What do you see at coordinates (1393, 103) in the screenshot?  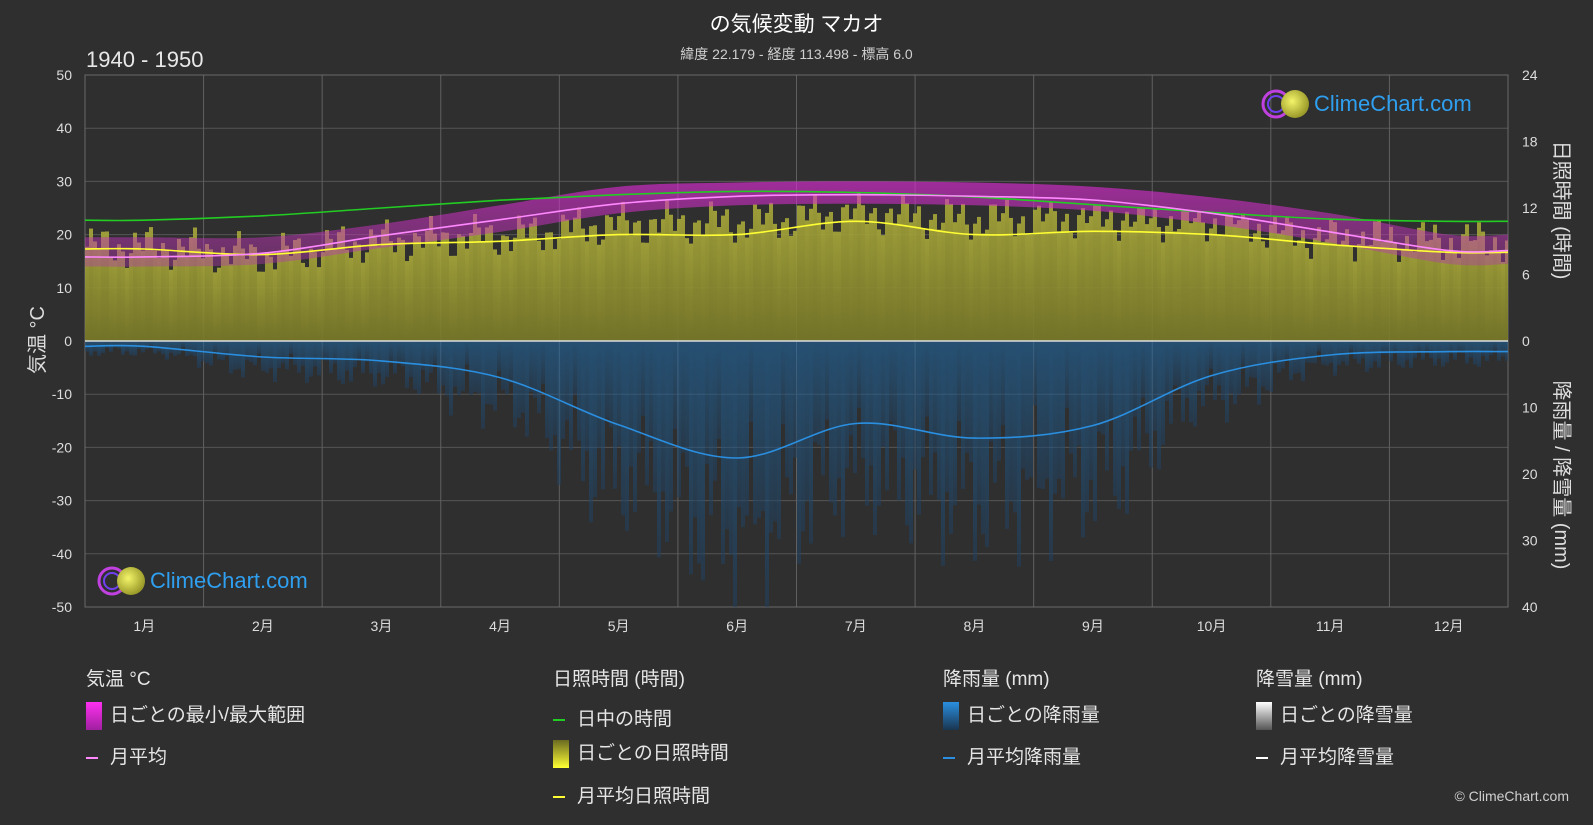 I see `logo-text: ClimeChart.com` at bounding box center [1393, 103].